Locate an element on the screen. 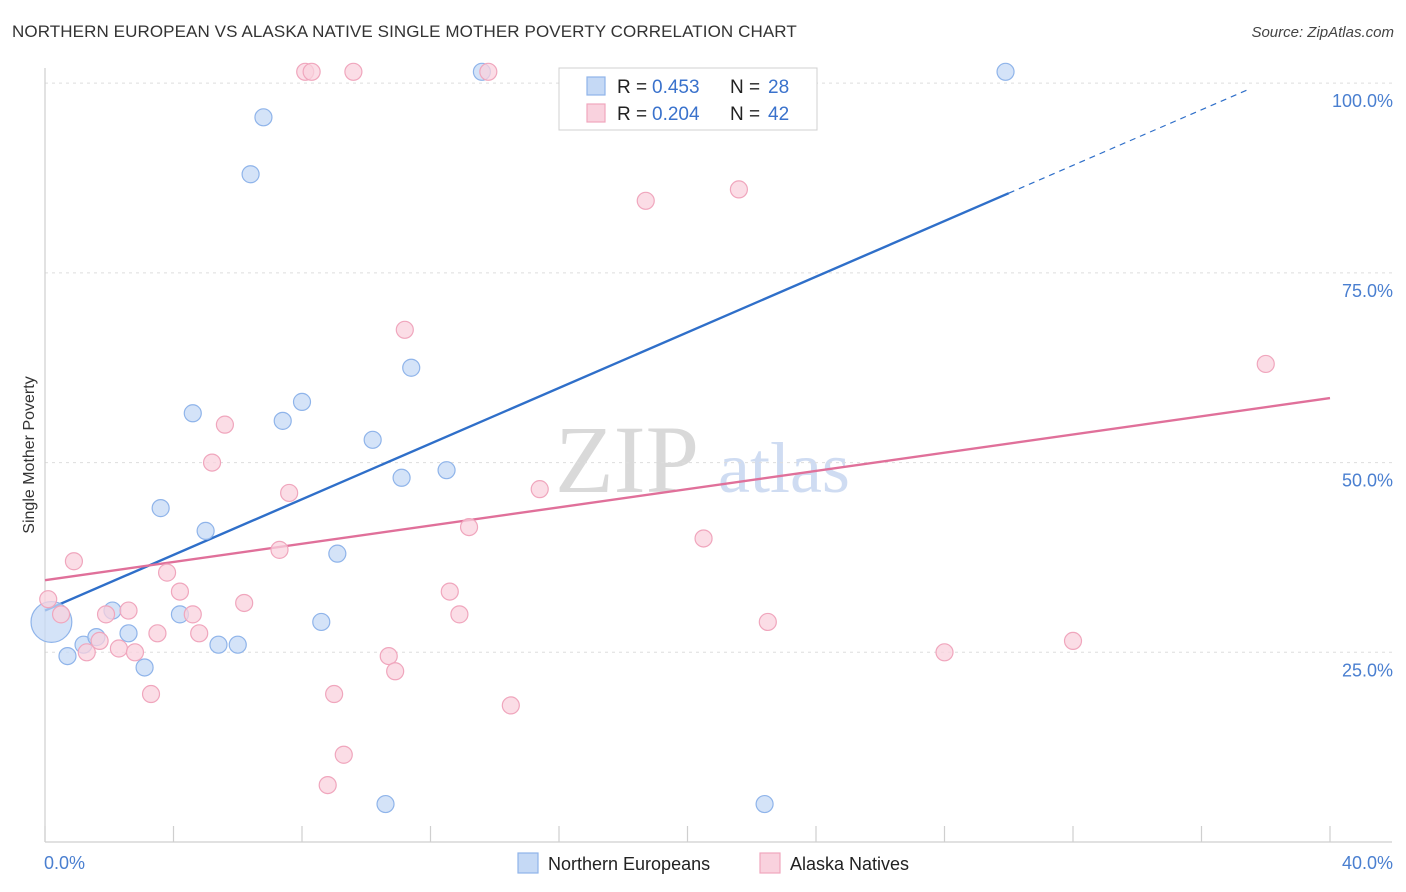  legend-n-label-2: N = is located at coordinates (745, 114).